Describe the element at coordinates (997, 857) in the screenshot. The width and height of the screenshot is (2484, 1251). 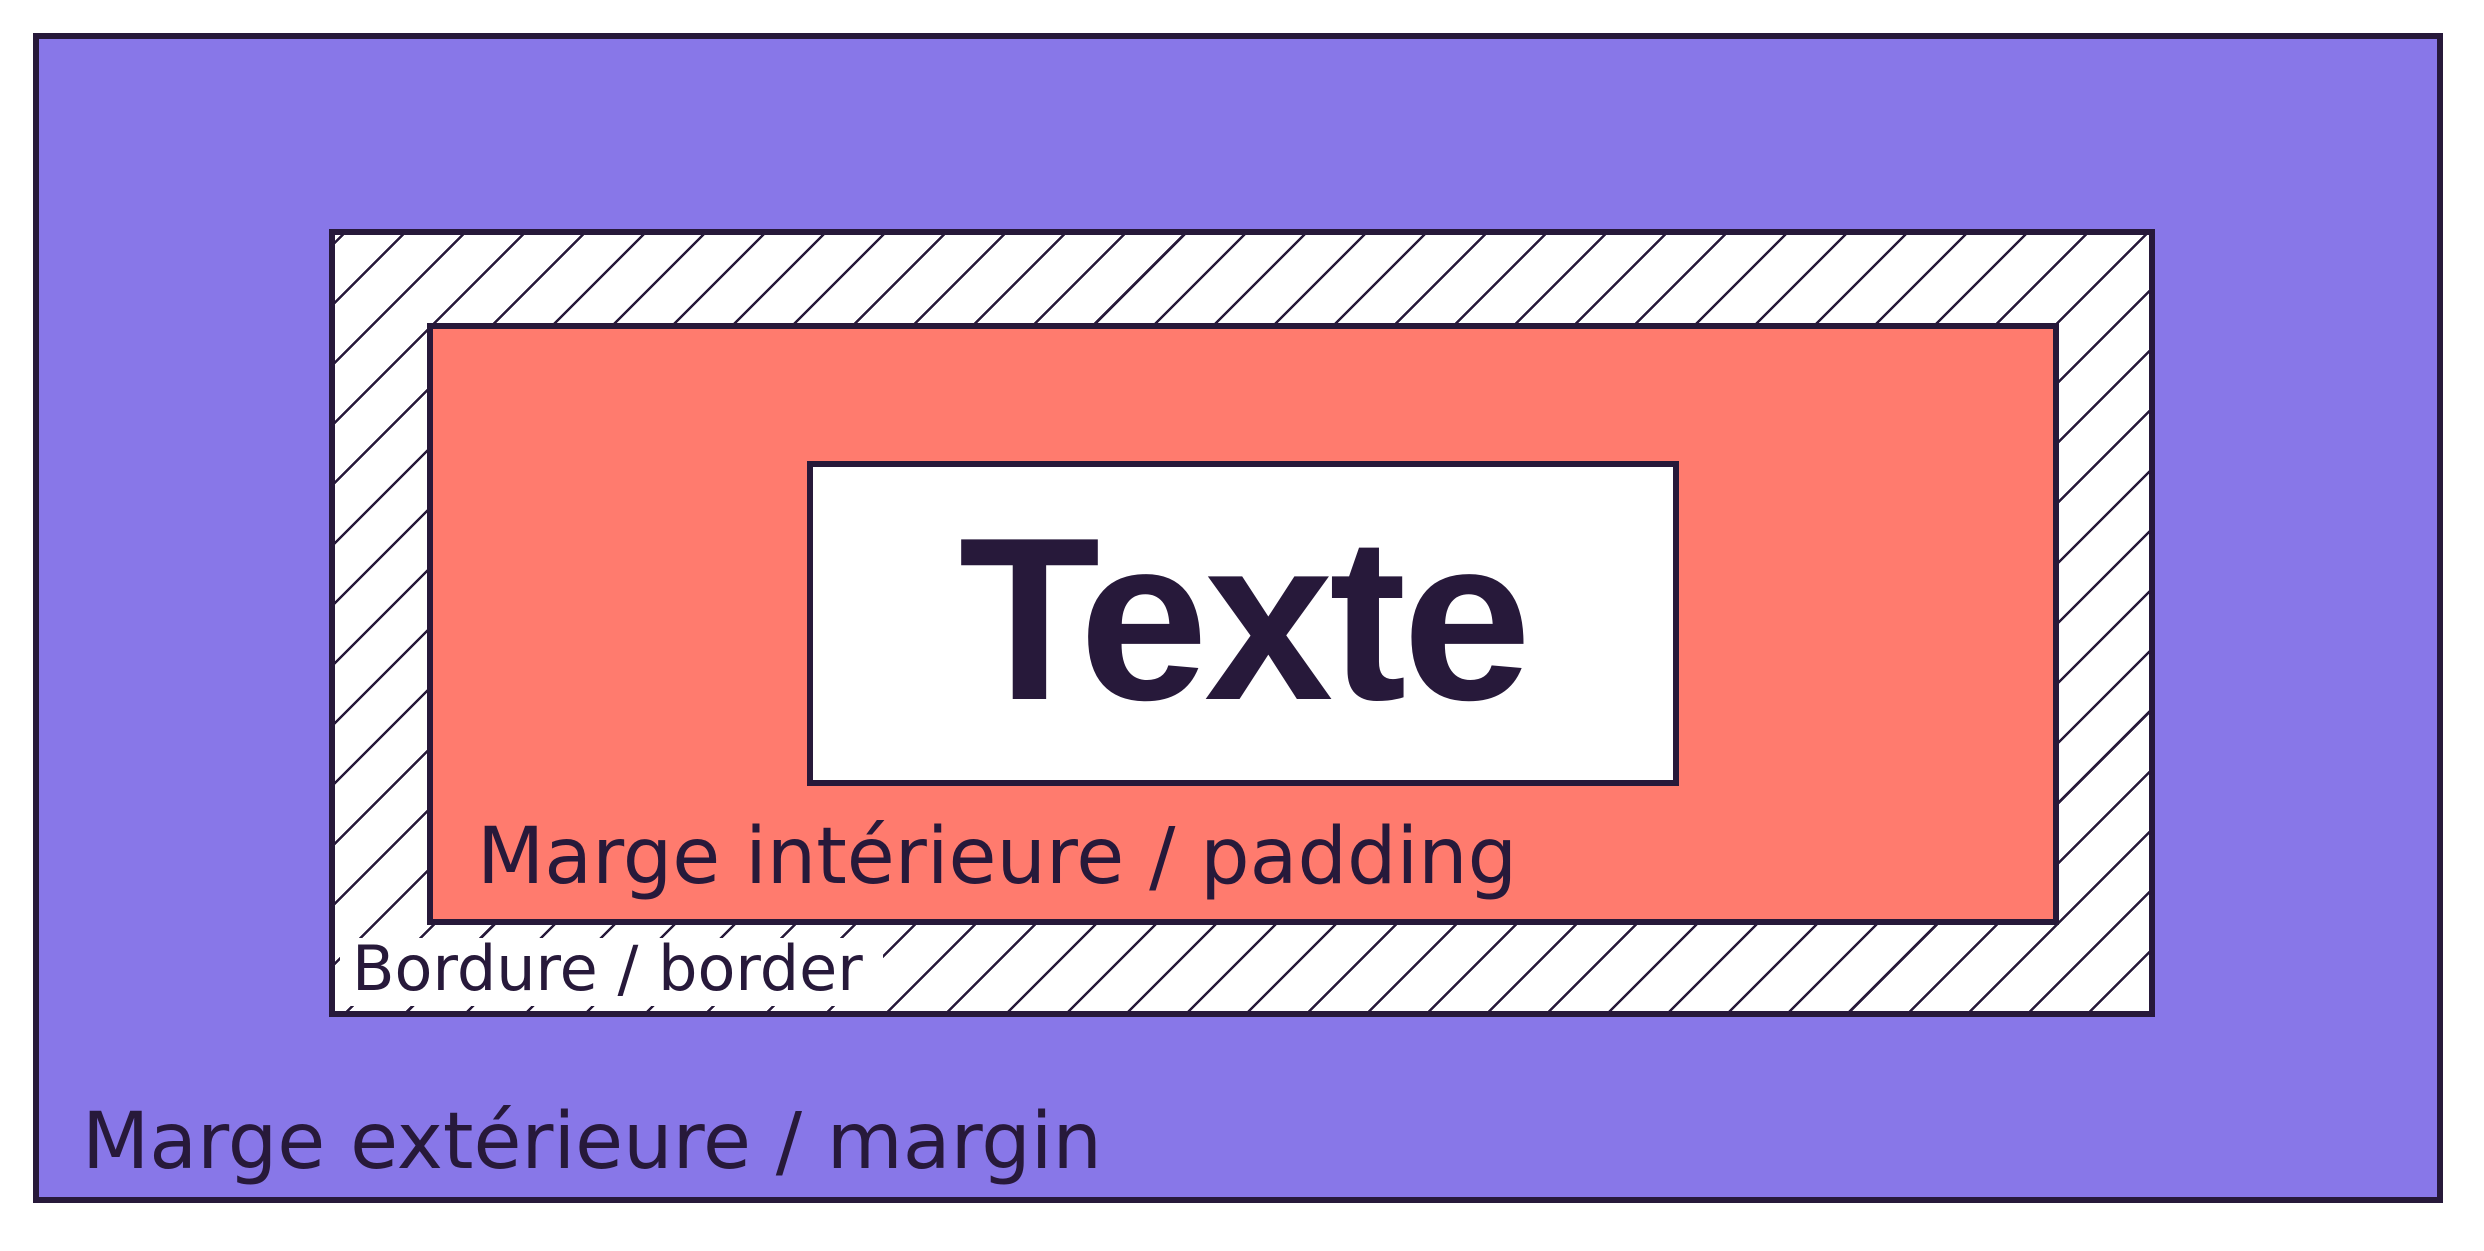
I see `padding-label: Marge intérieure / padding` at that location.